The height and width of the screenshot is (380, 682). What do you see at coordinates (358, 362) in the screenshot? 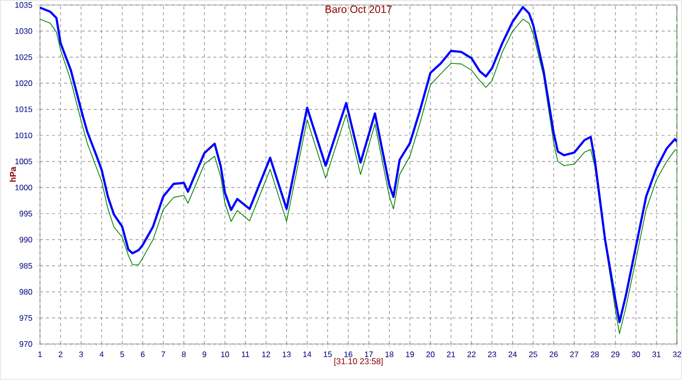
I see `x-axis-title: [31.10 23:58]` at bounding box center [358, 362].